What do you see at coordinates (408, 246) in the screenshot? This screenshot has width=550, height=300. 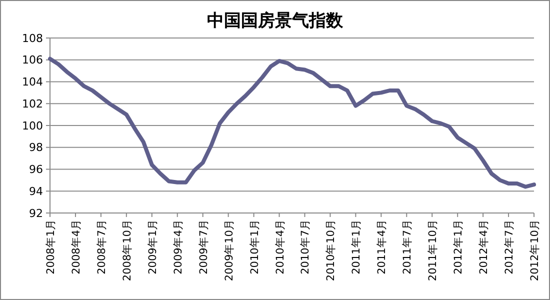 I see `x-tick-label: 2011年7月` at bounding box center [408, 246].